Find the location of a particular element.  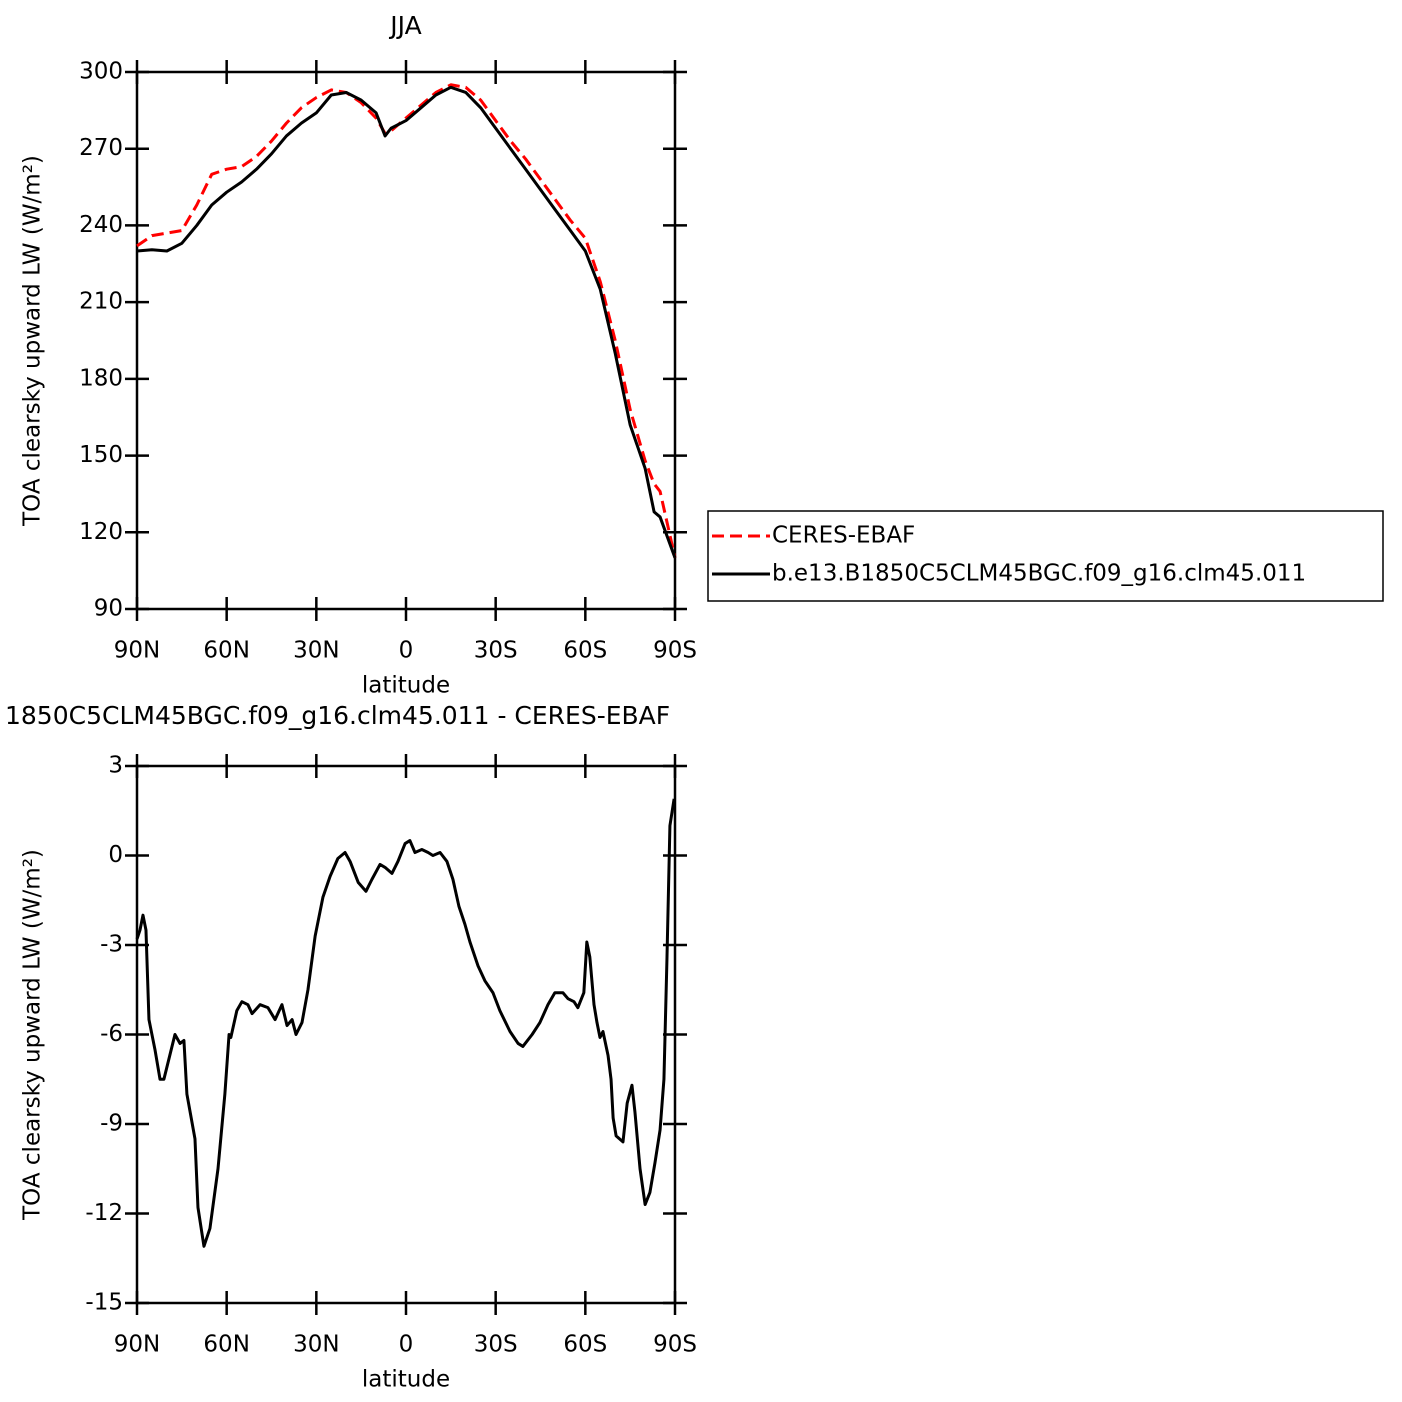

y-tick-label: 3 is located at coordinates (115, 766).